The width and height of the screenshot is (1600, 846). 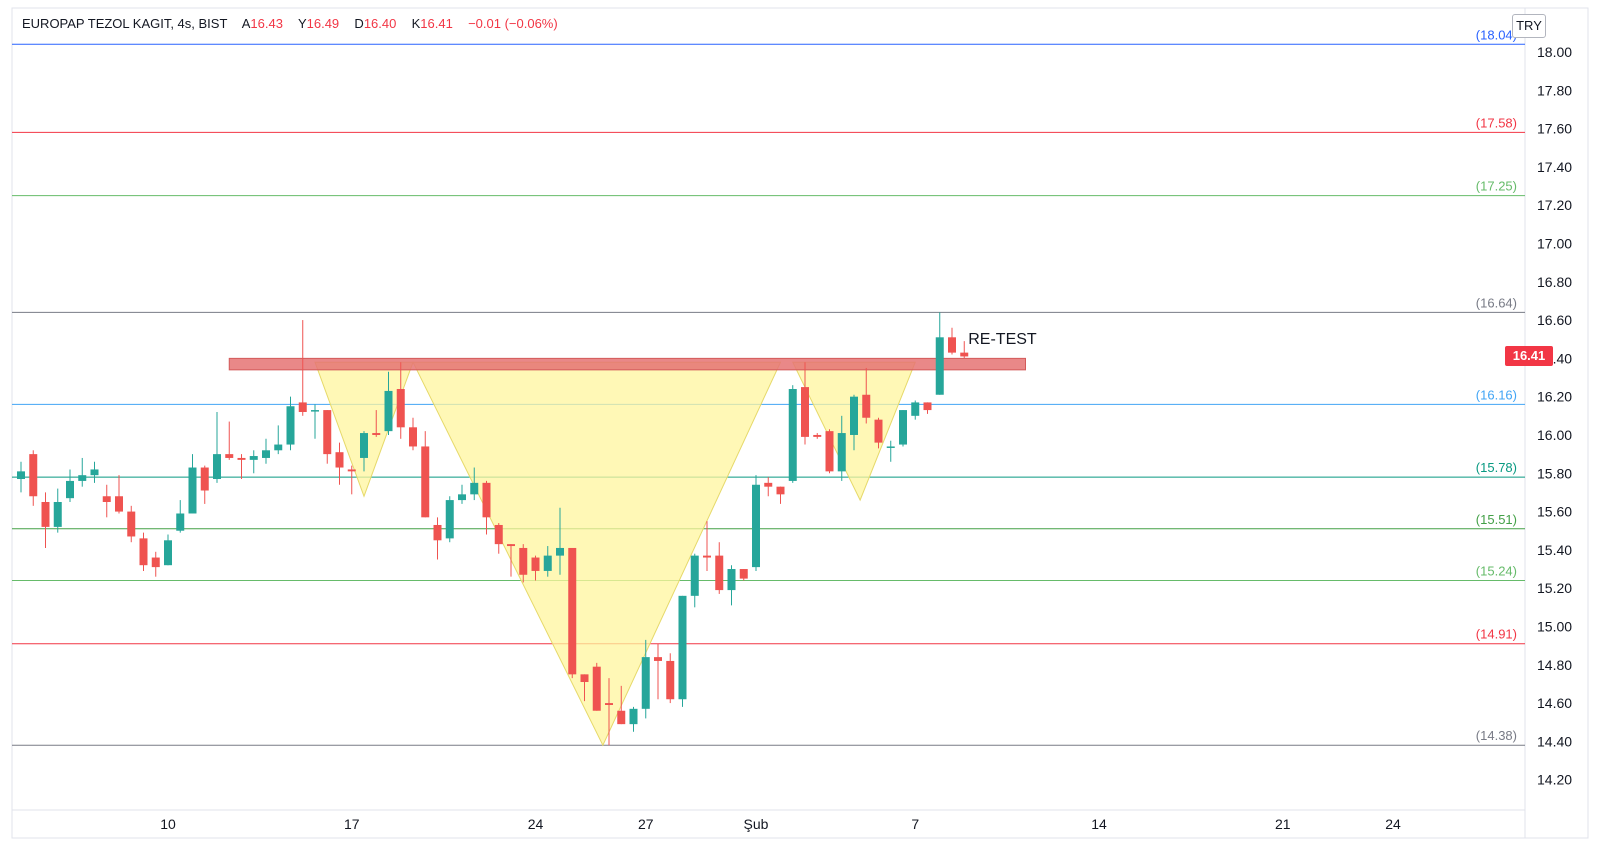 I want to click on price-tick-5: 15.20, so click(x=1554, y=588).